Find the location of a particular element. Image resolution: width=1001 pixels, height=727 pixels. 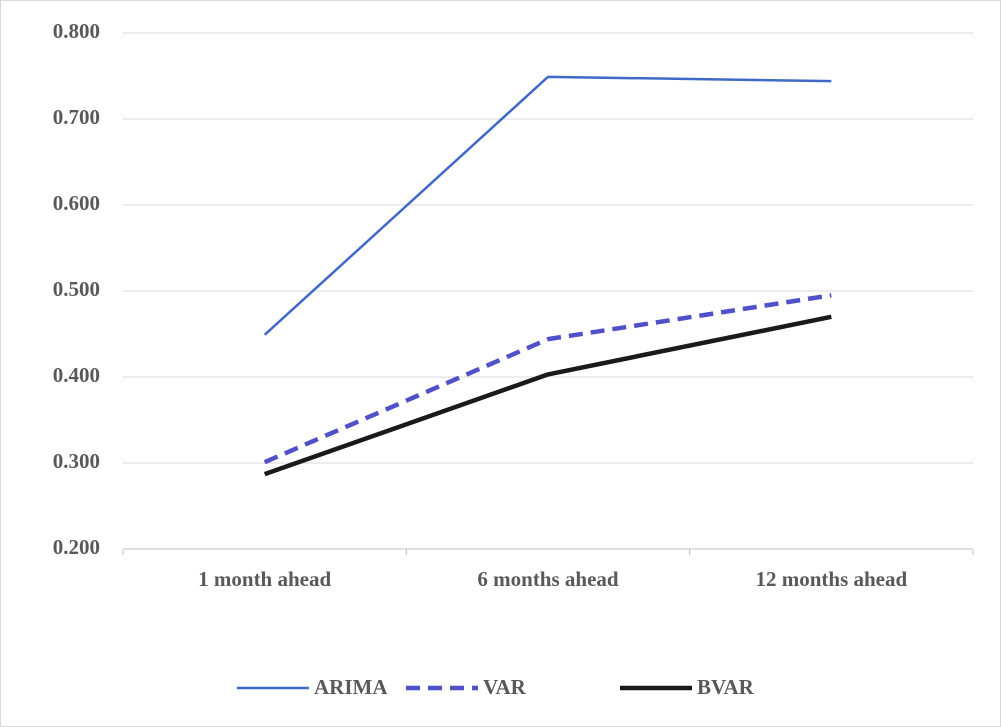

x-tick-label: 6 months ahead is located at coordinates (548, 579).